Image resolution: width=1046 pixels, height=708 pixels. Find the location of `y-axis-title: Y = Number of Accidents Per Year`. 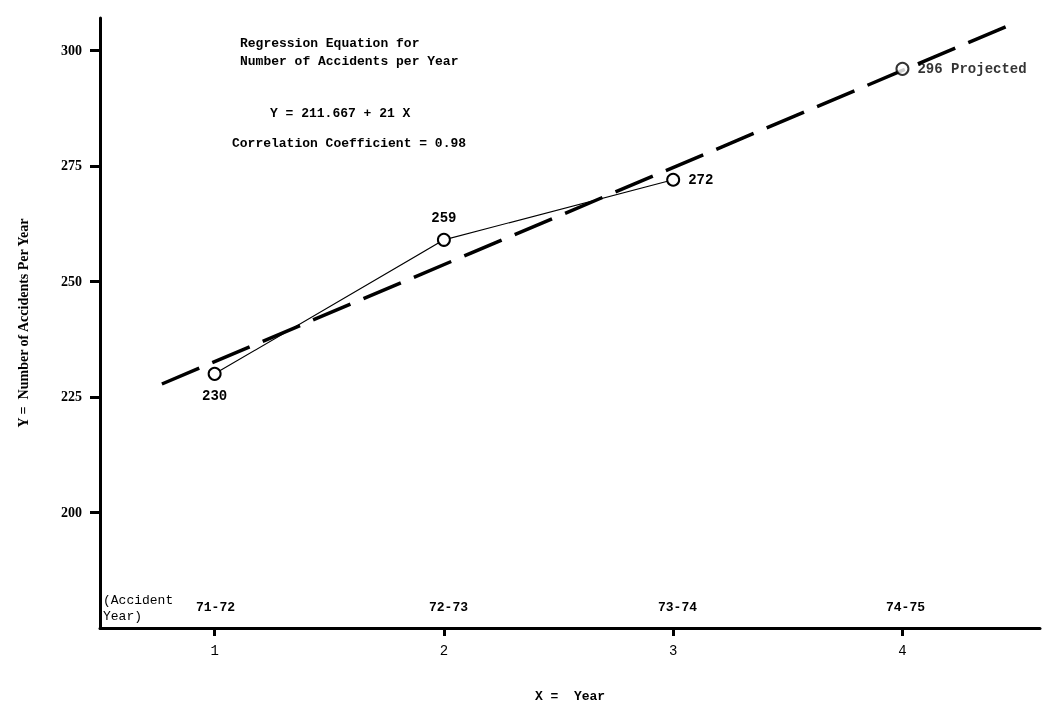

y-axis-title: Y = Number of Accidents Per Year is located at coordinates (23, 323).